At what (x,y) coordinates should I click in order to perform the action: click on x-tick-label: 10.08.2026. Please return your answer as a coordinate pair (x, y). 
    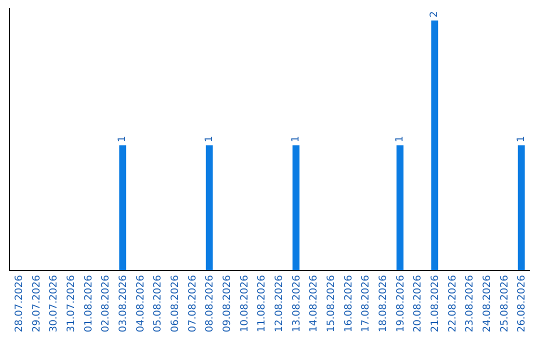
    Looking at the image, I should click on (244, 303).